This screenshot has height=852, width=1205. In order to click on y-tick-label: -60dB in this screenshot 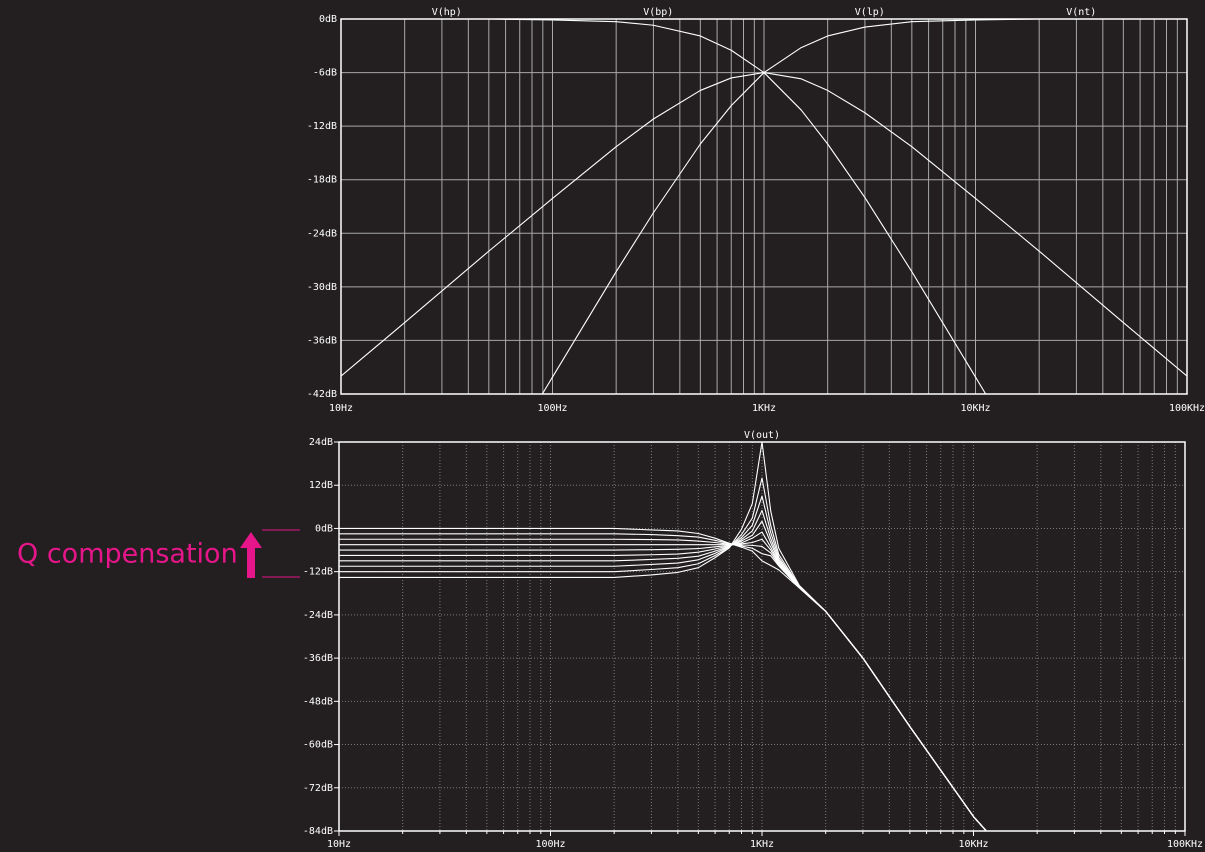, I will do `click(318, 745)`.